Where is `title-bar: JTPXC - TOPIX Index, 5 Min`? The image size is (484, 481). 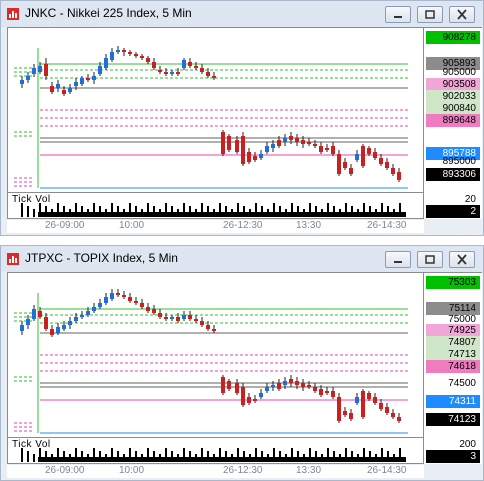
title-bar: JTPXC - TOPIX Index, 5 Min is located at coordinates (242, 259).